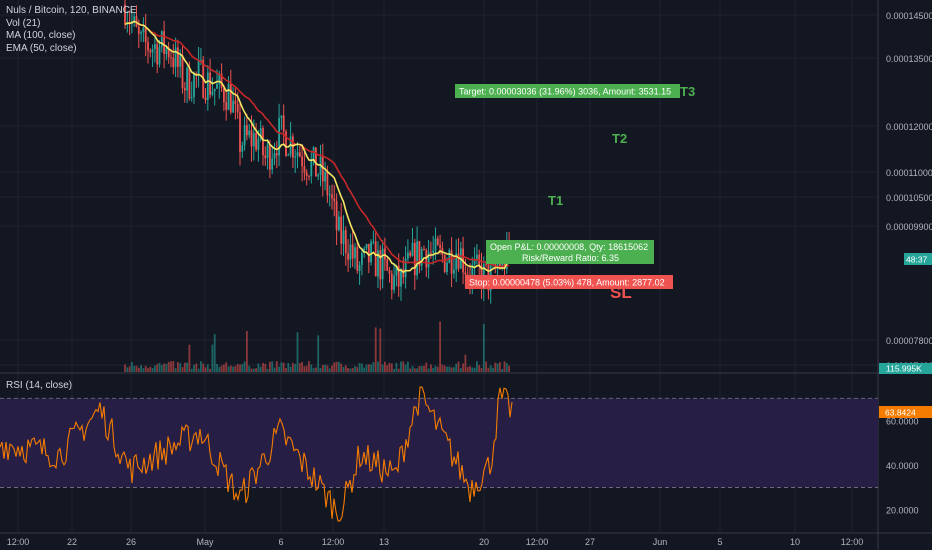  What do you see at coordinates (795, 542) in the screenshot?
I see `x-tick-label: 10` at bounding box center [795, 542].